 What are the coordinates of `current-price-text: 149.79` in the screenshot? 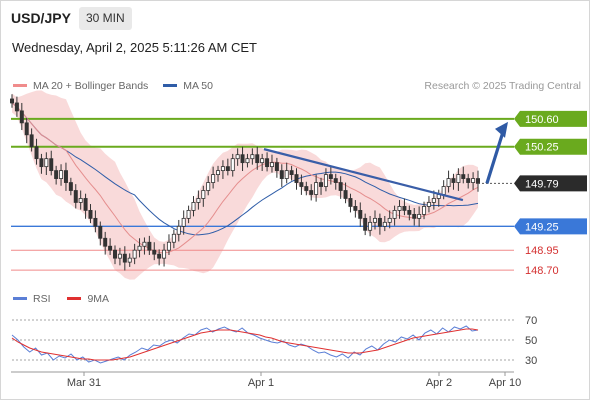 It's located at (542, 184).